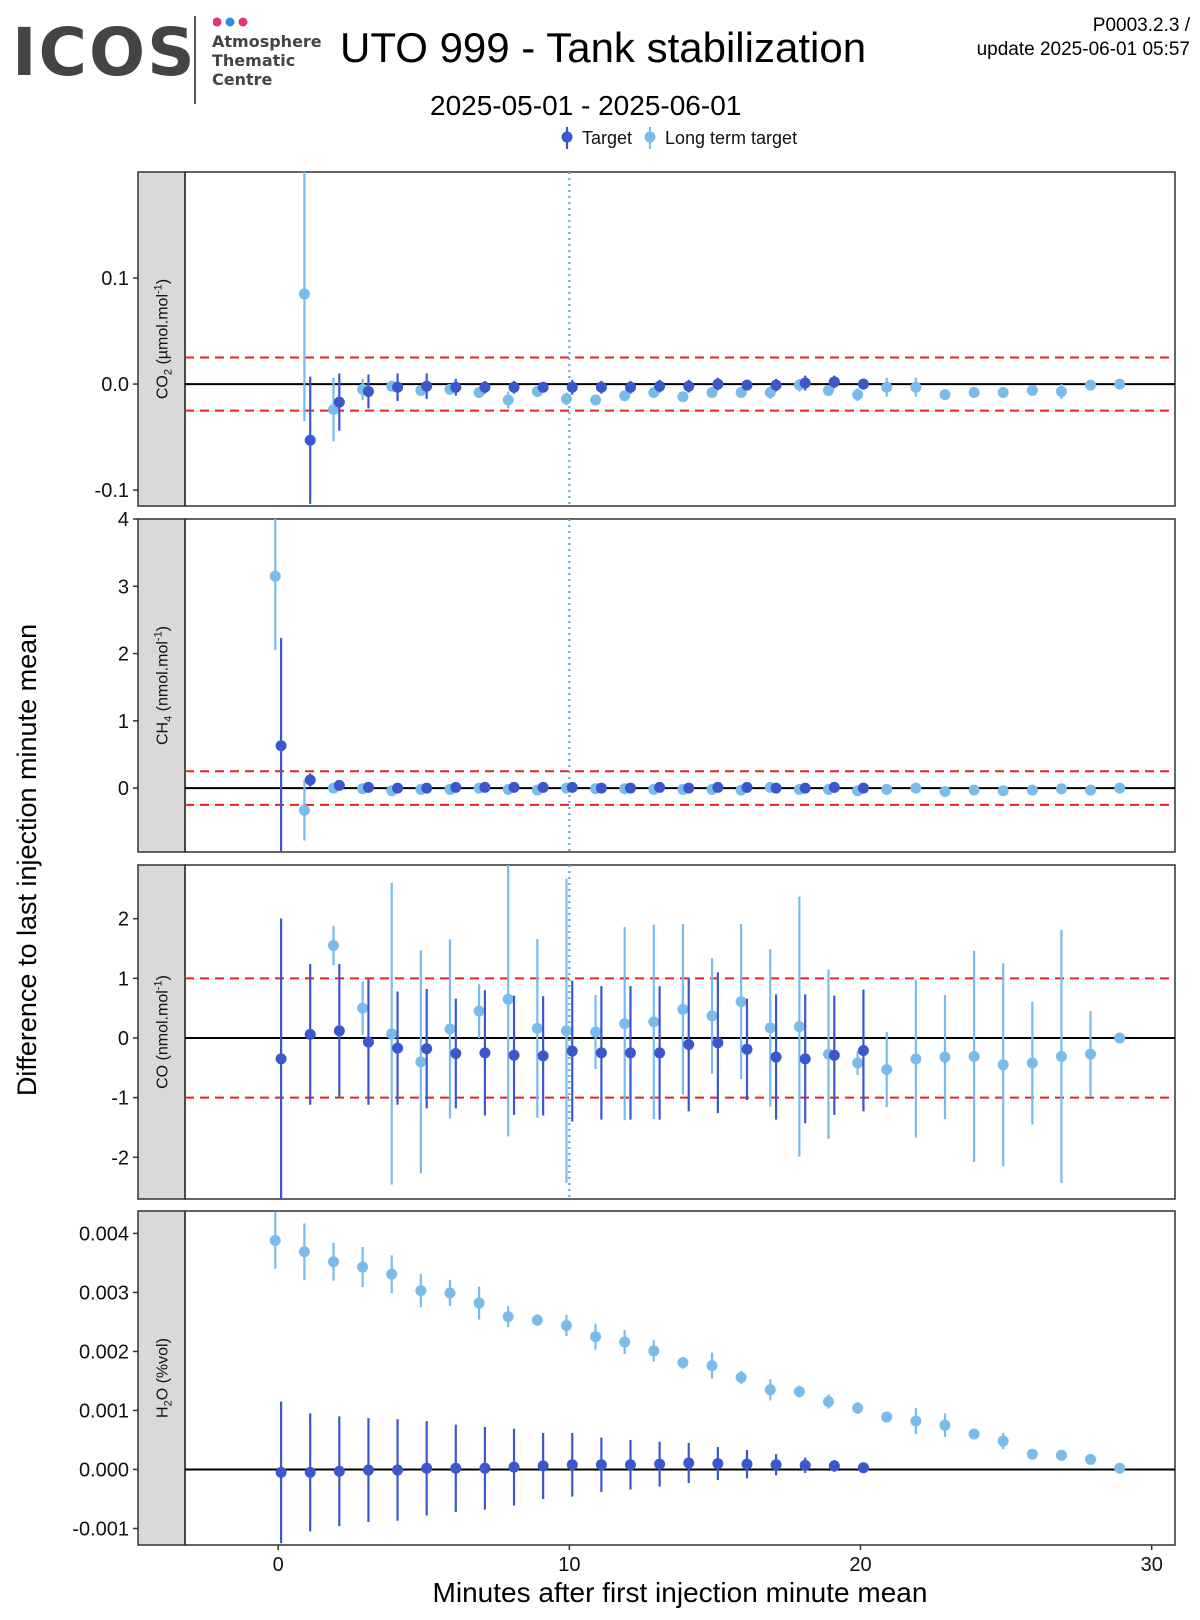 Image resolution: width=1200 pixels, height=1620 pixels. I want to click on y-tick-label: 3, so click(123, 587).